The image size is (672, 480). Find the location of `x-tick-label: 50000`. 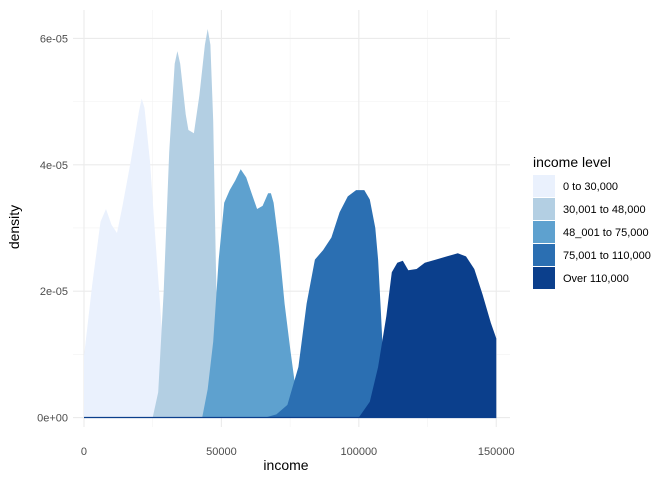

x-tick-label: 50000 is located at coordinates (221, 452).